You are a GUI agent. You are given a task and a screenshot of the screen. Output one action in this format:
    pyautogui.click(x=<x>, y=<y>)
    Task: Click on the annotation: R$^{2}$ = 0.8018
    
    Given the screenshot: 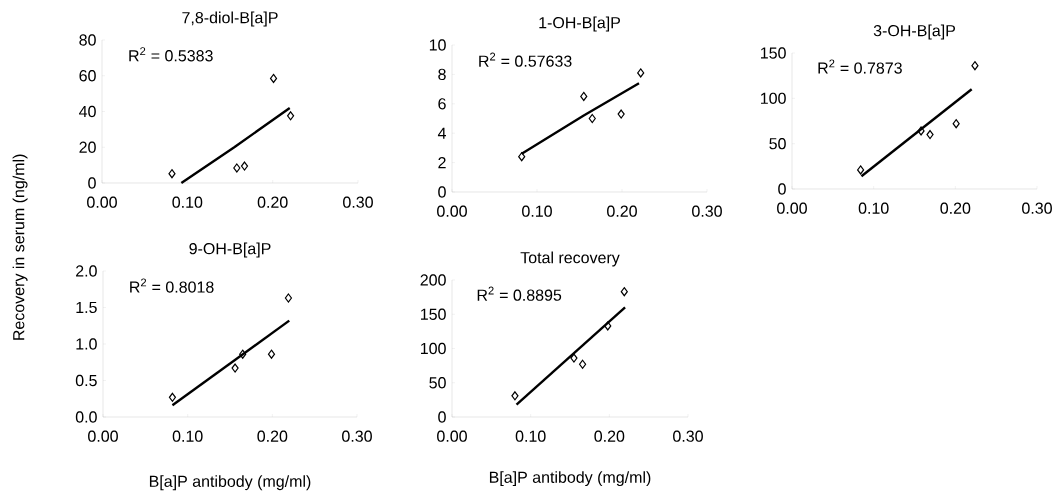 What is the action you would take?
    pyautogui.click(x=172, y=285)
    